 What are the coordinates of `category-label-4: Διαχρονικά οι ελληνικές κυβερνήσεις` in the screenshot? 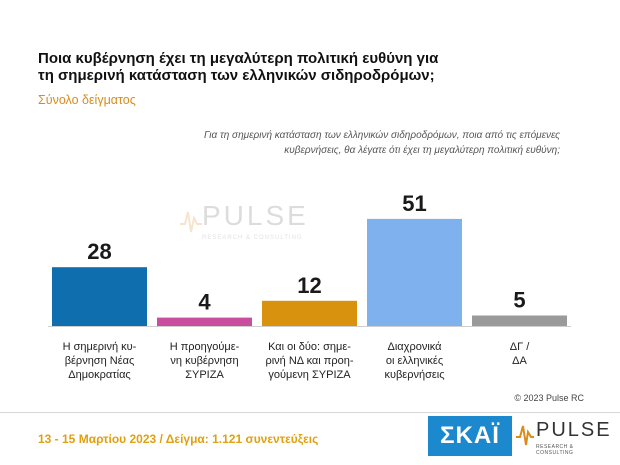 It's located at (414, 361).